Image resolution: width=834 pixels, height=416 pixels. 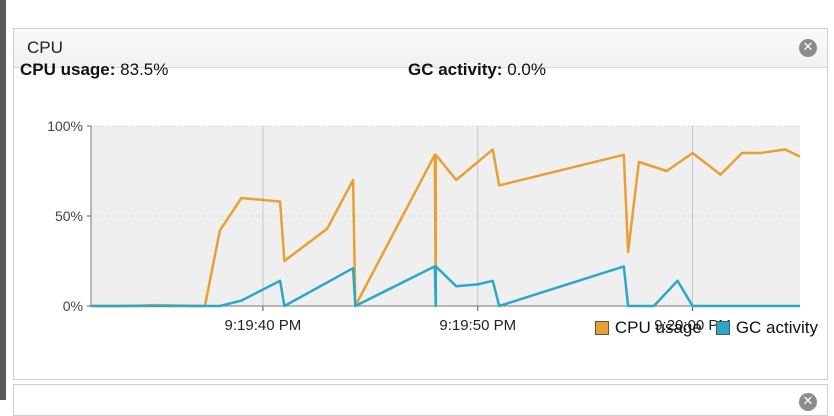 What do you see at coordinates (526, 69) in the screenshot?
I see `gc-activity-value: 0.0%` at bounding box center [526, 69].